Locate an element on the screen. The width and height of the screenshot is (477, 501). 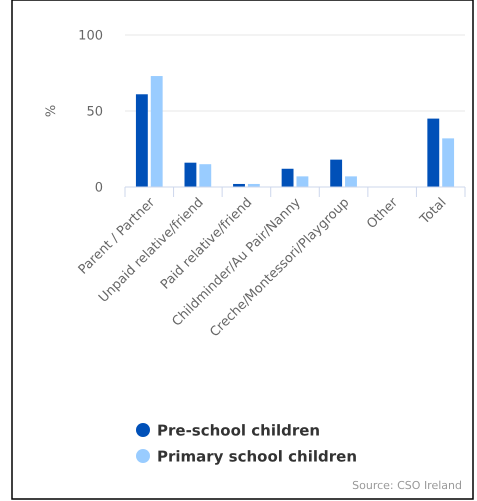
y-tick-label: 100 is located at coordinates (90, 36).